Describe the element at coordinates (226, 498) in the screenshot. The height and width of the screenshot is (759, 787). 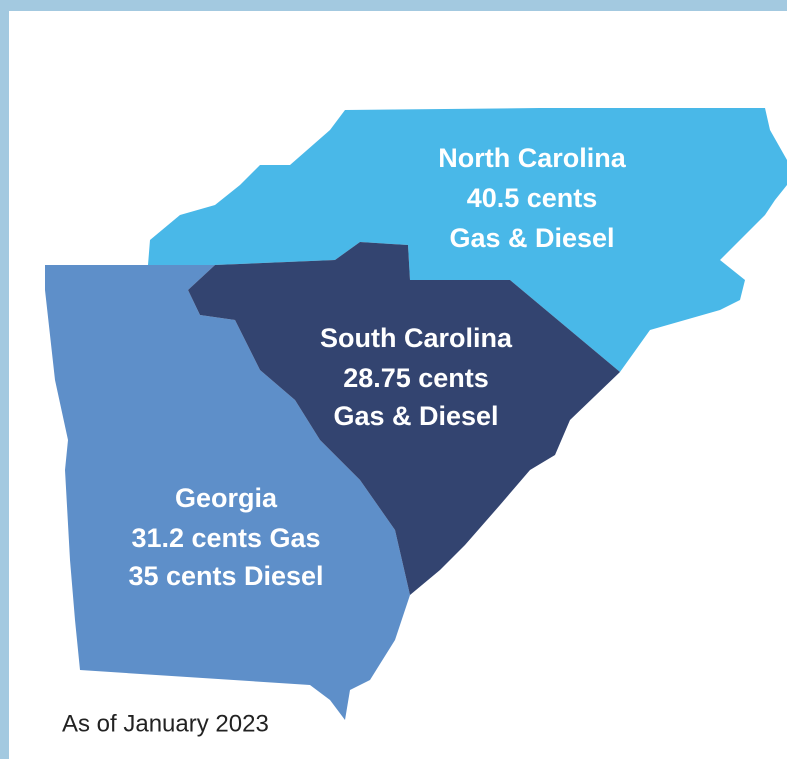
I see `region-name: Georgia` at that location.